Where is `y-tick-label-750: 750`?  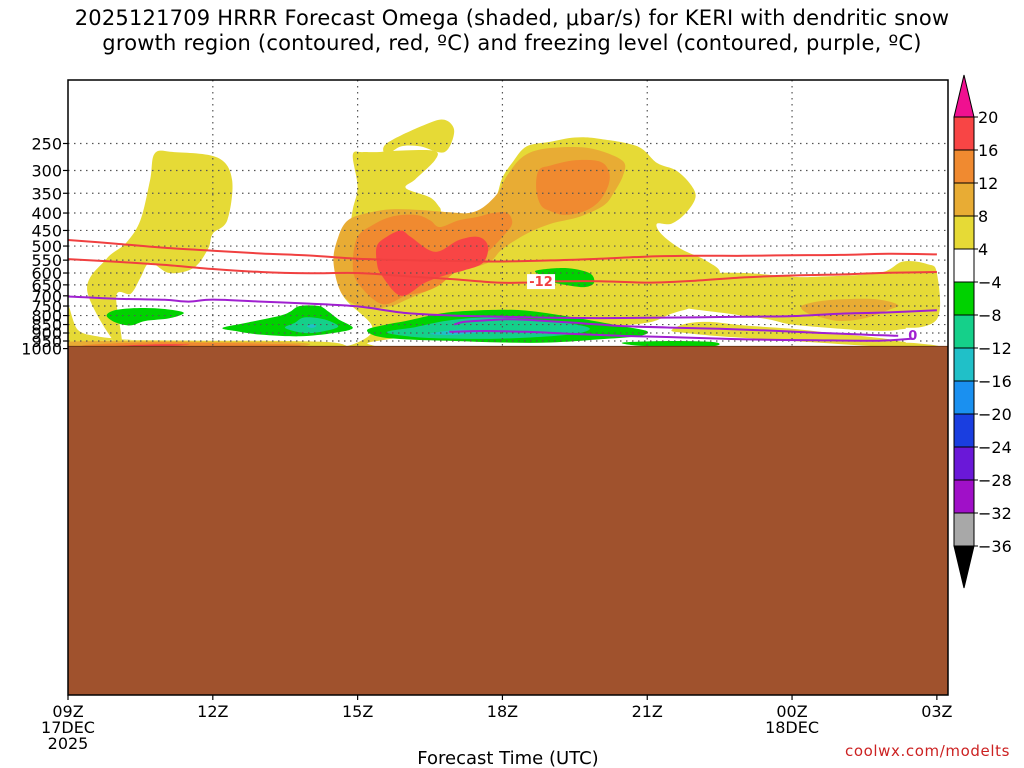 y-tick-label-750: 750 is located at coordinates (46, 306).